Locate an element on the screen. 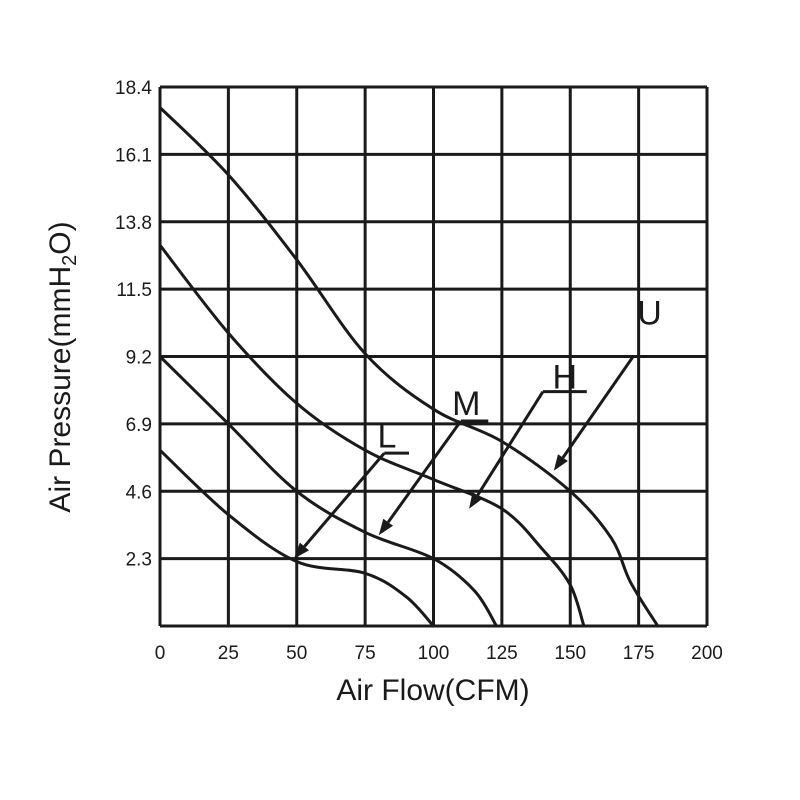  y-tick-label: 6.9 is located at coordinates (139, 425).